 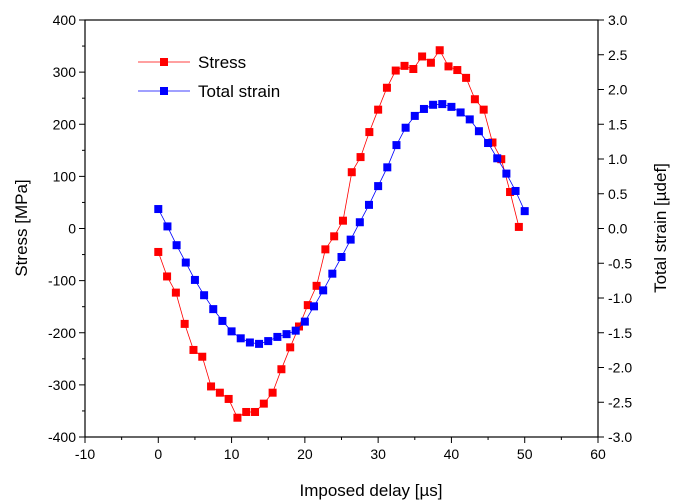 What do you see at coordinates (660, 228) in the screenshot?
I see `y-axis-right-title: Total strain [µdef]` at bounding box center [660, 228].